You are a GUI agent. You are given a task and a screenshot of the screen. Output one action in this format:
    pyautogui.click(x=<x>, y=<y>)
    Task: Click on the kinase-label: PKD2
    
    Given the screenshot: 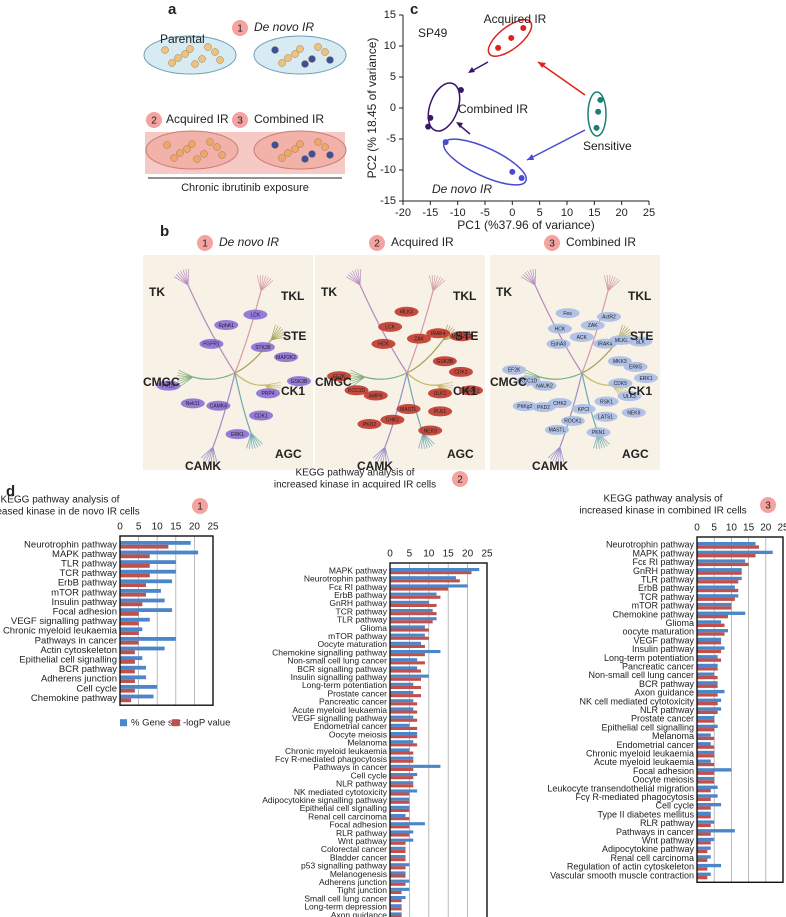 What is the action you would take?
    pyautogui.click(x=543, y=408)
    